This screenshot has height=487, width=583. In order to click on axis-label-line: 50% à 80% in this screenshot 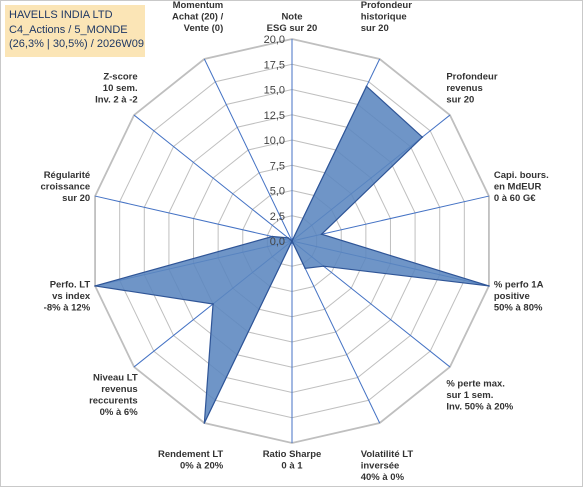, I will do `click(518, 308)`.